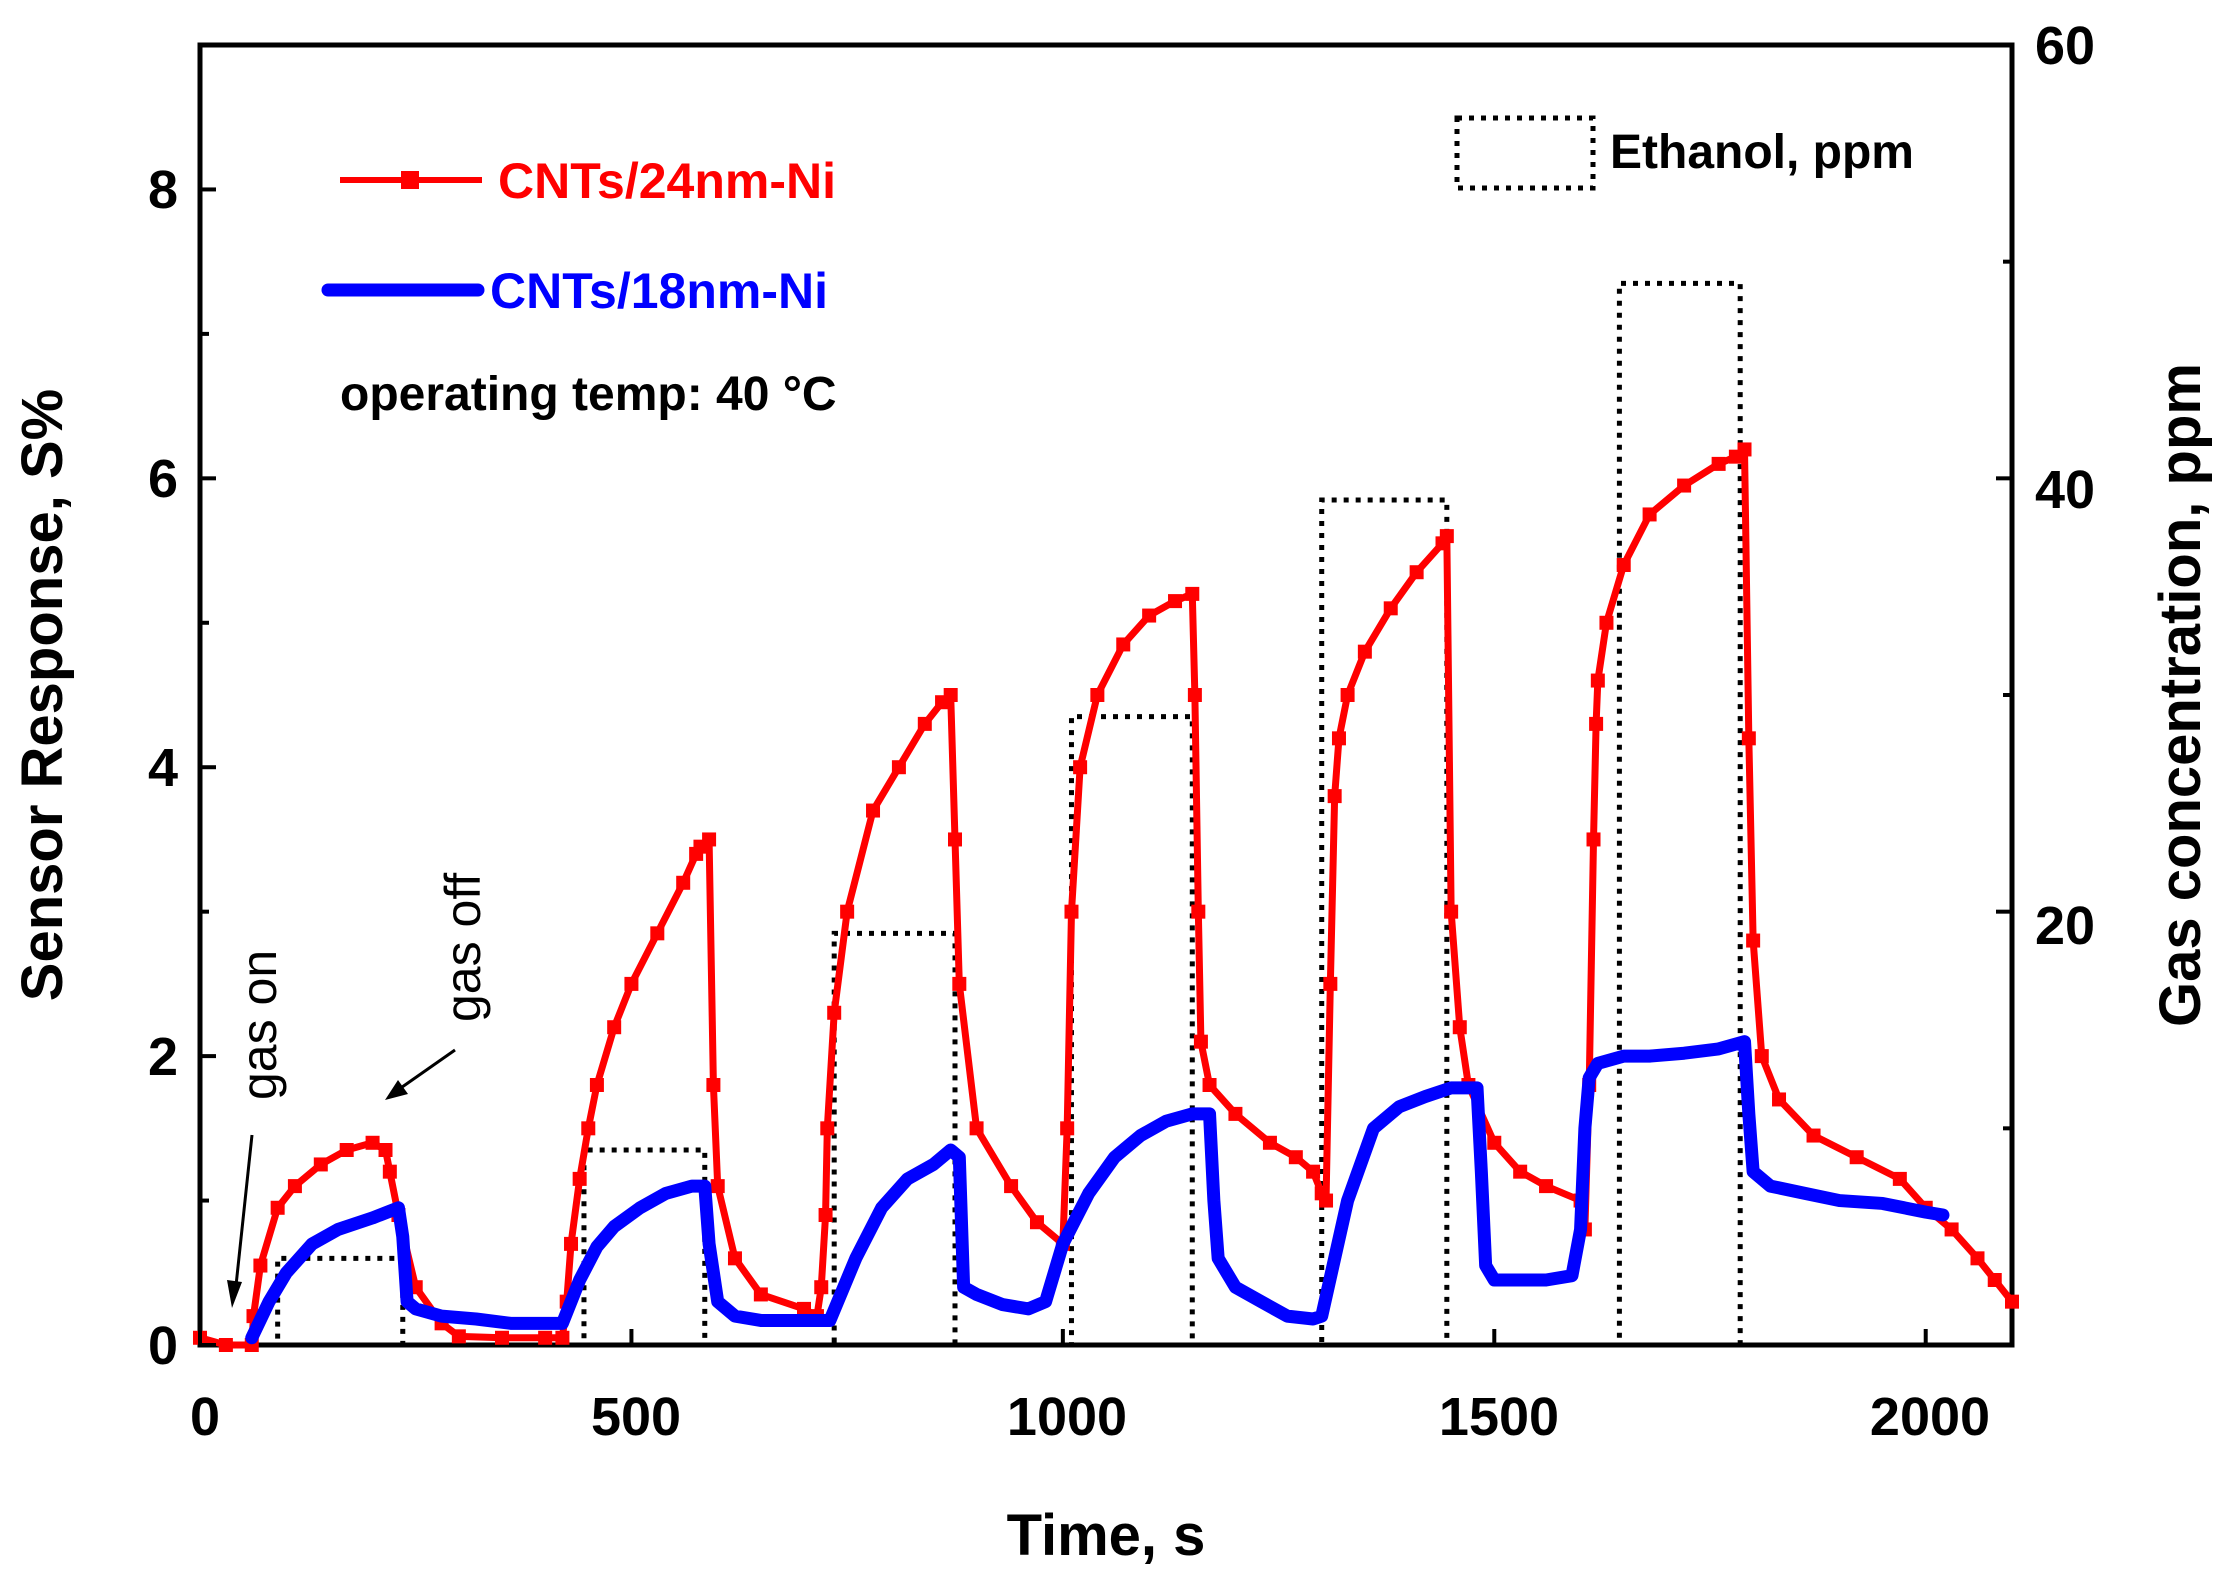 Image resolution: width=2235 pixels, height=1581 pixels. What do you see at coordinates (1067, 1417) in the screenshot?
I see `x-tick-label: 1000` at bounding box center [1067, 1417].